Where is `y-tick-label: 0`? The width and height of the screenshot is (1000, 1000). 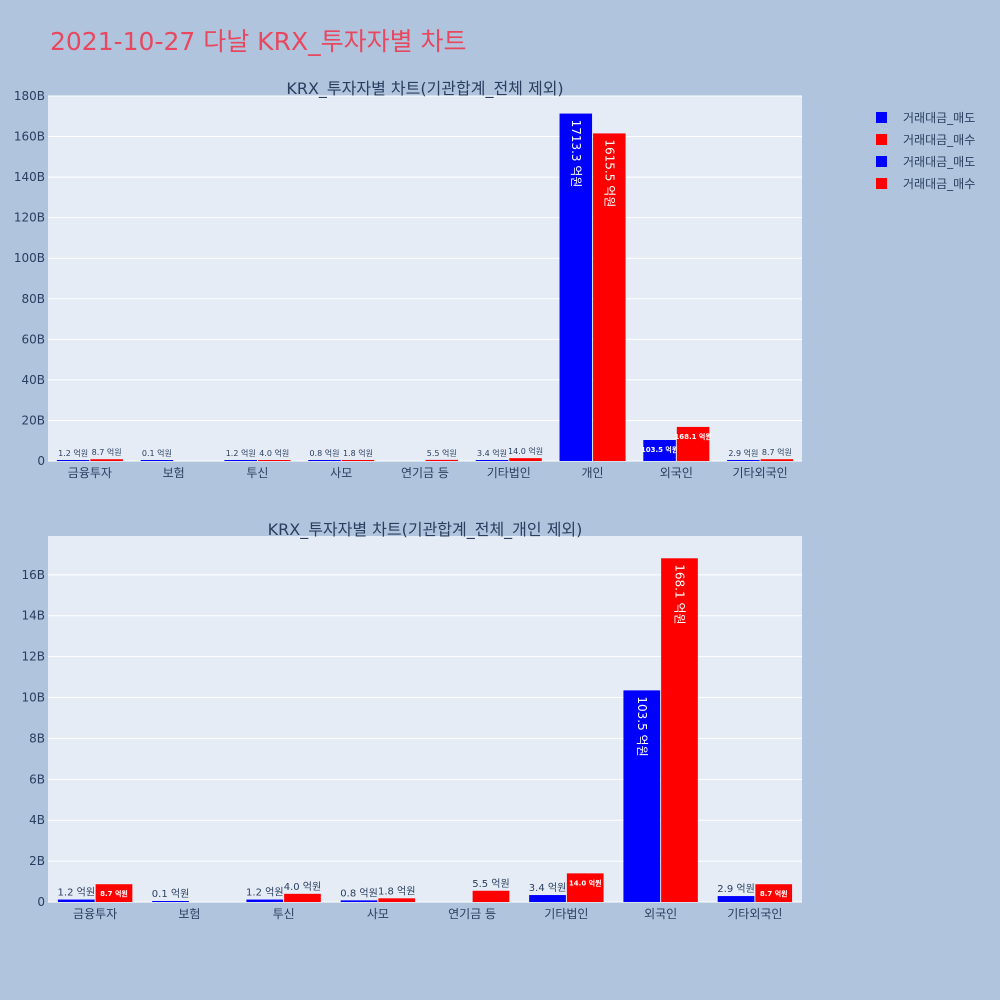
y-tick-label: 0 is located at coordinates (41, 461).